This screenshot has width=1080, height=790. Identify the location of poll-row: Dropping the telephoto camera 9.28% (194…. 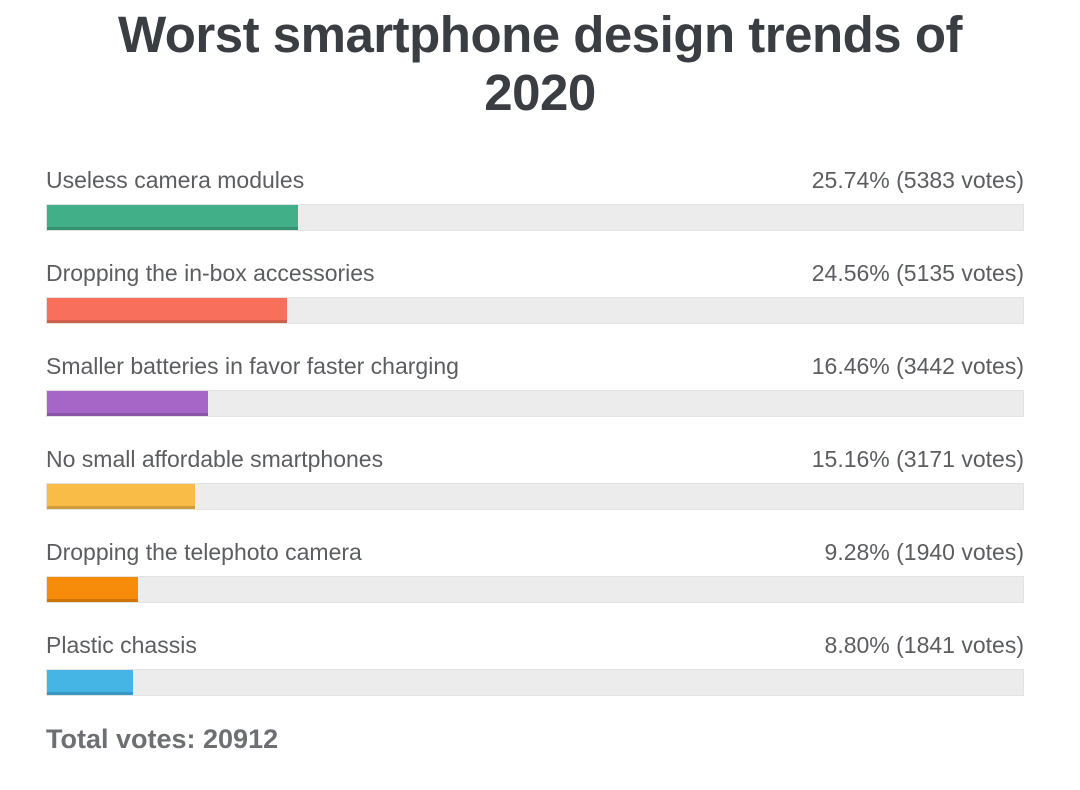
(535, 570).